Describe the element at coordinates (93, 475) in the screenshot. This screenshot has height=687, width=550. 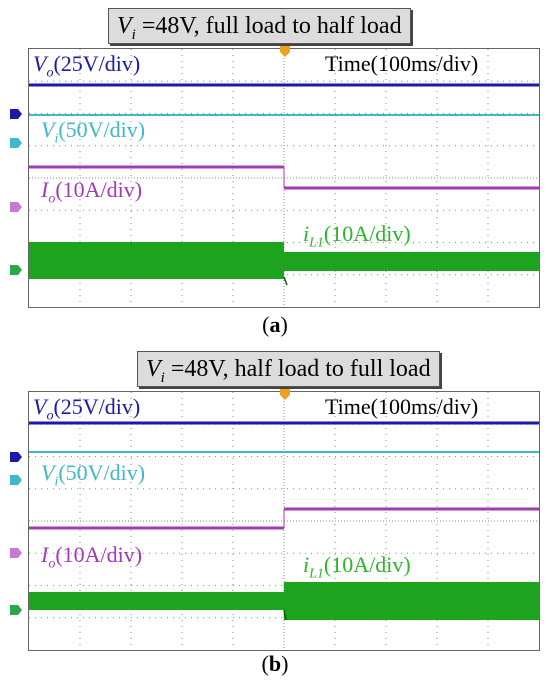
I see `vi-label-b: Vi(50V/div)` at that location.